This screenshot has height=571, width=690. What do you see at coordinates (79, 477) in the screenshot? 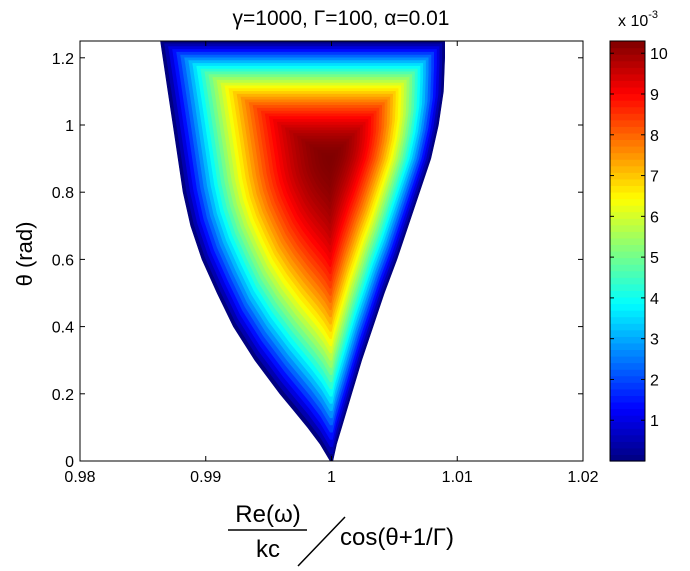
I see `x-tick-label: 0.98` at bounding box center [79, 477].